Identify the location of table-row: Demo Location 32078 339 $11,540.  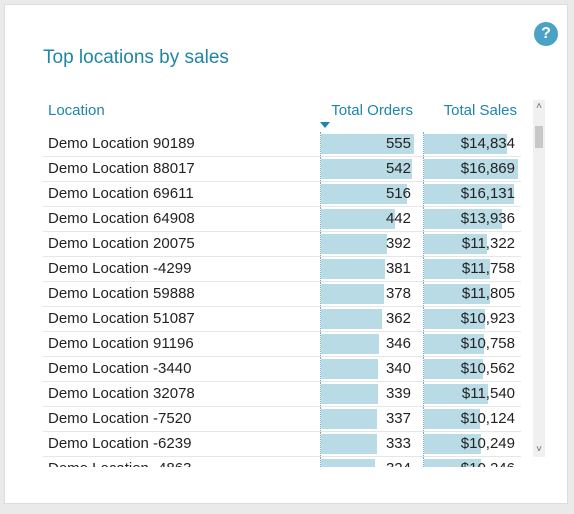
(282, 394).